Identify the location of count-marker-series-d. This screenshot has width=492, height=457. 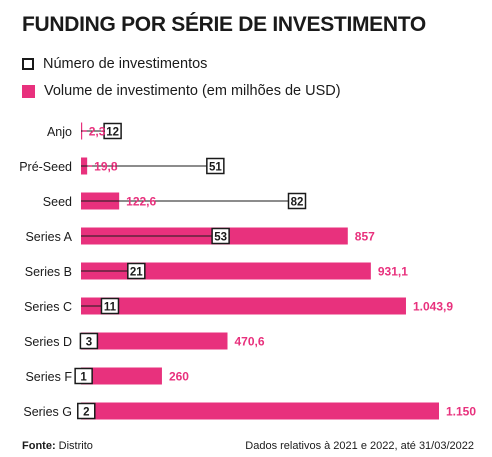
(89, 341).